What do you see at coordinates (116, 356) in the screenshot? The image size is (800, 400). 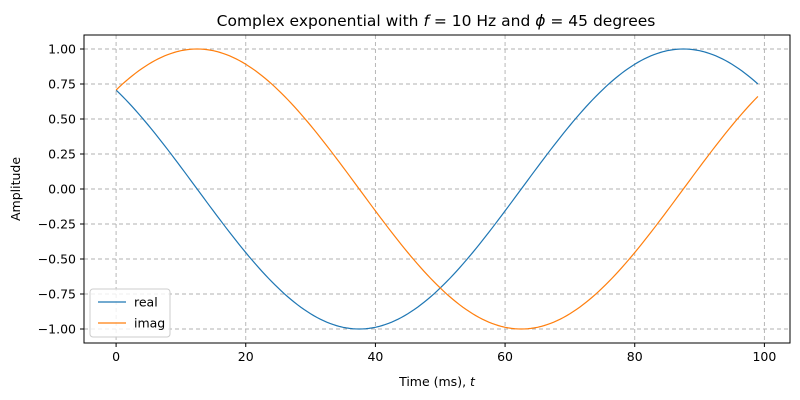 I see `x-tick-label: 0` at bounding box center [116, 356].